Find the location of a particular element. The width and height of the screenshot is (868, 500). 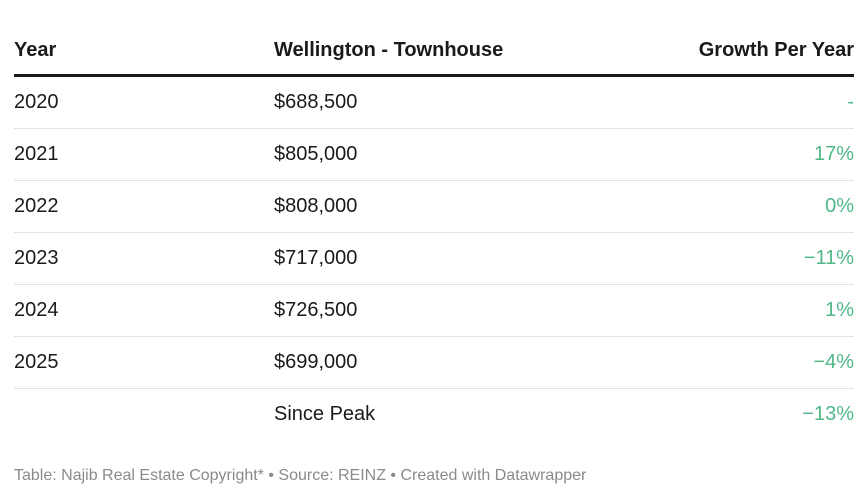

table-row: 2023 $717,000 −11% is located at coordinates (434, 259).